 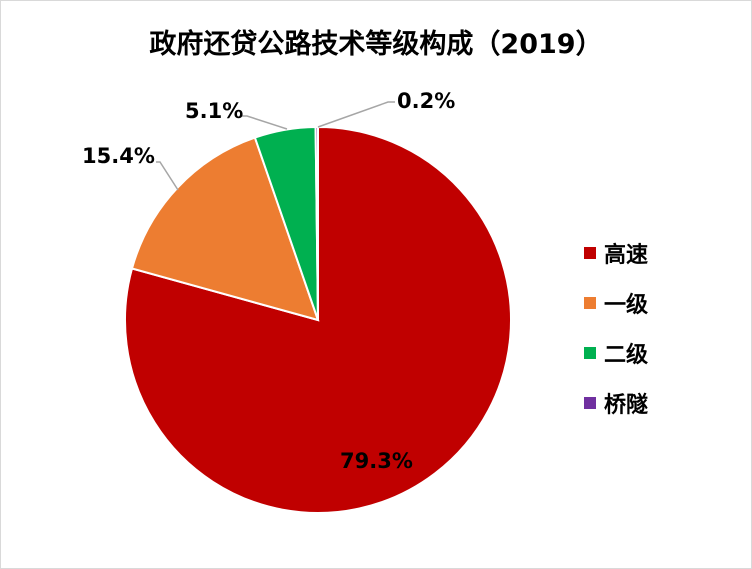 I want to click on legend-label: 高速, so click(x=626, y=255).